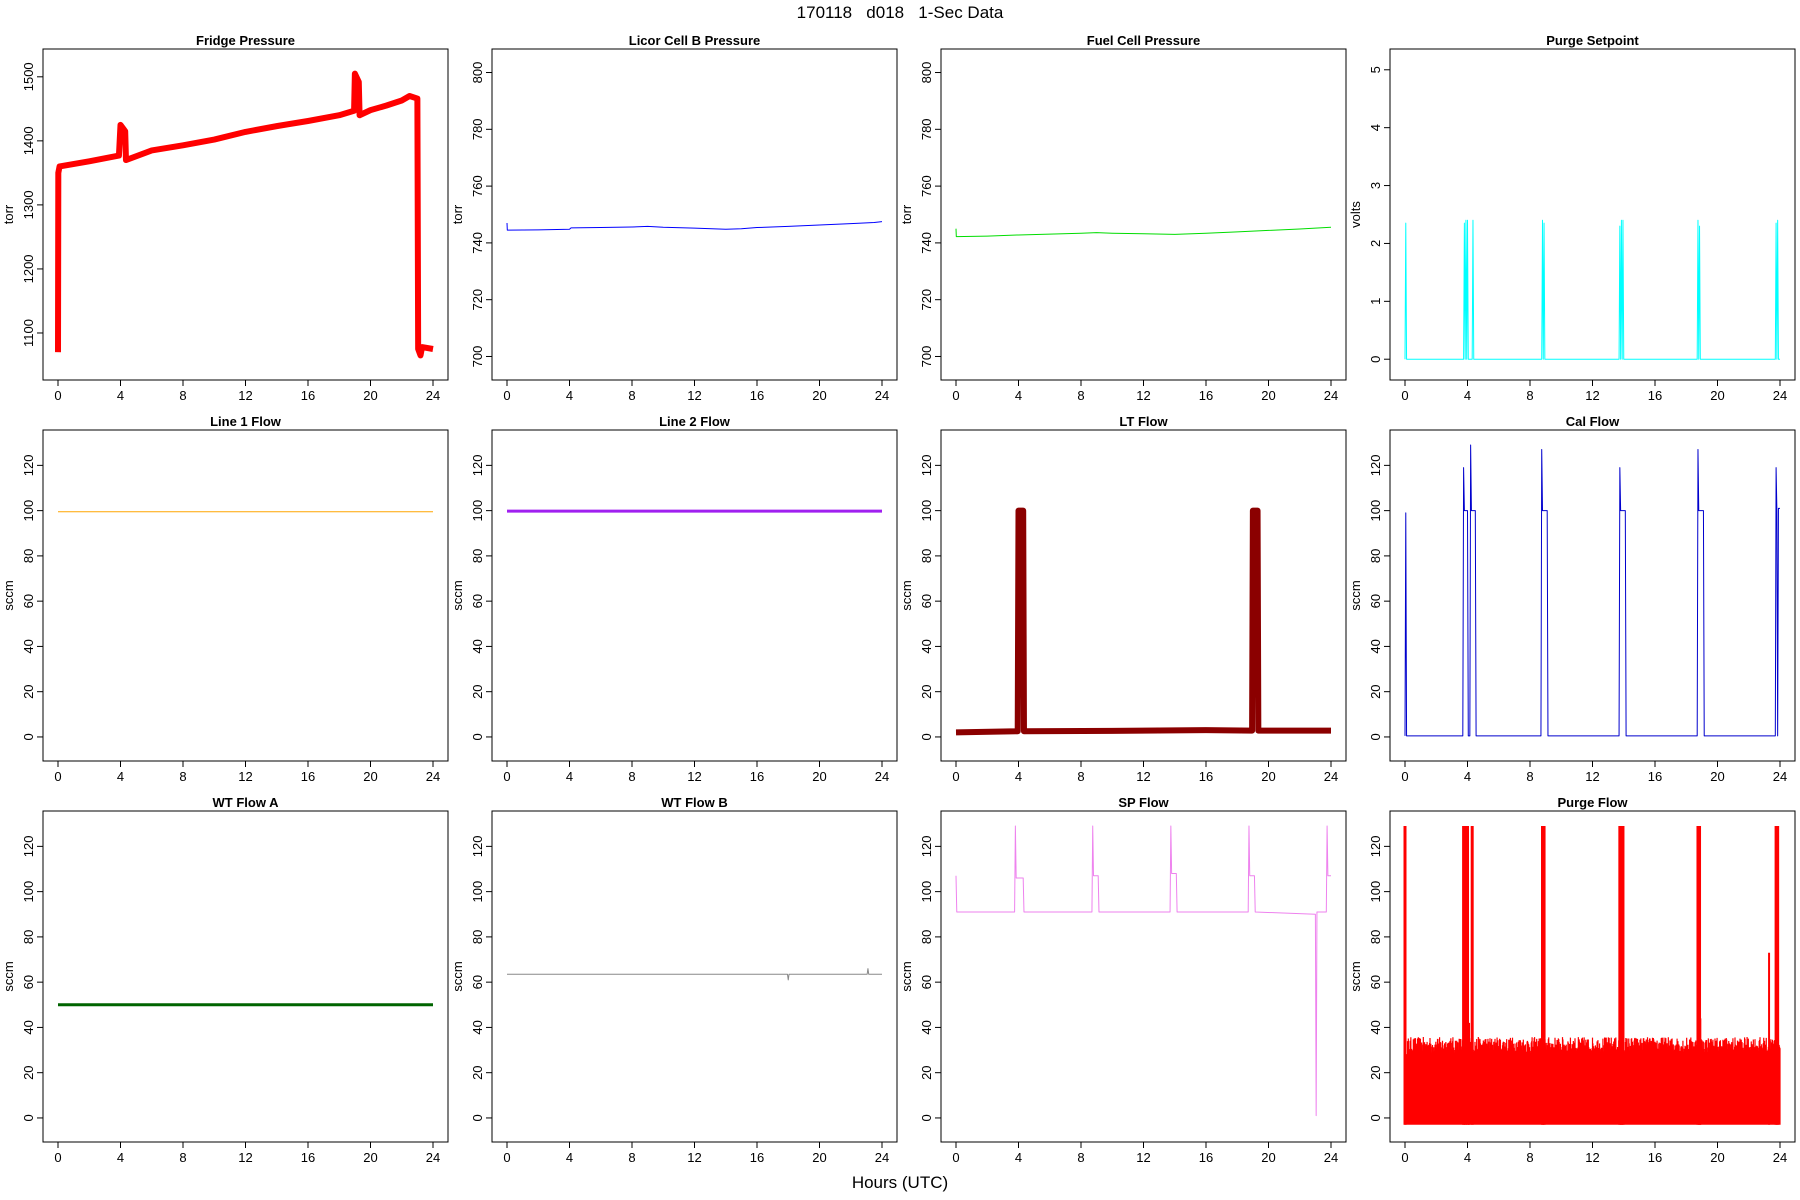 This screenshot has height=1200, width=1800. I want to click on x-axis-title: Hours (UTC), so click(900, 1182).